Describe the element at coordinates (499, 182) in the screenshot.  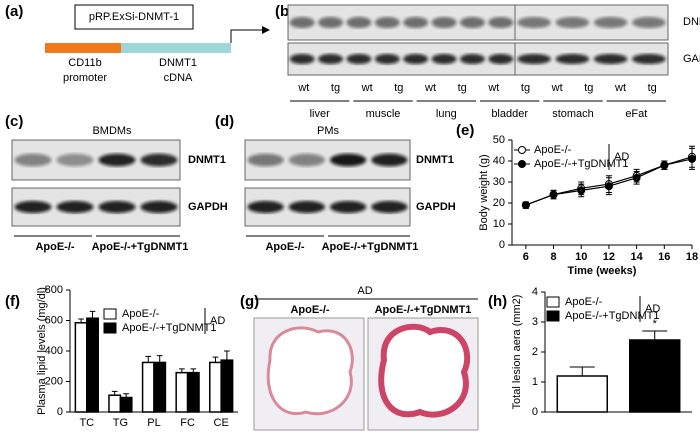
I see `y-tick-label: 30` at that location.